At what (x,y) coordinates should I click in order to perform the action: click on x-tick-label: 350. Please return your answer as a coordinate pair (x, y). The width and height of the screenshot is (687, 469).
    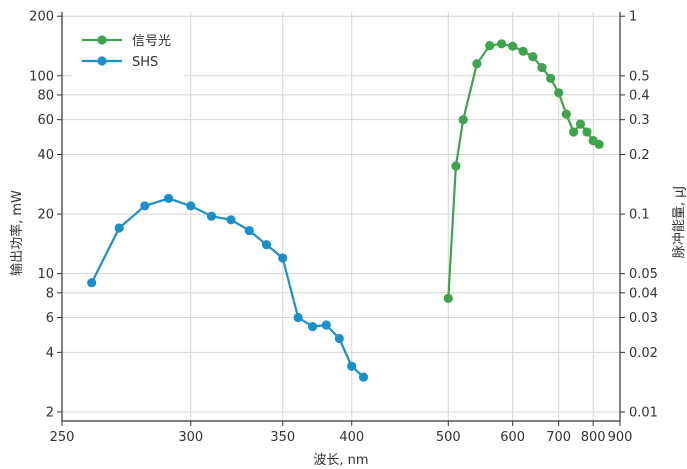
    Looking at the image, I should click on (282, 437).